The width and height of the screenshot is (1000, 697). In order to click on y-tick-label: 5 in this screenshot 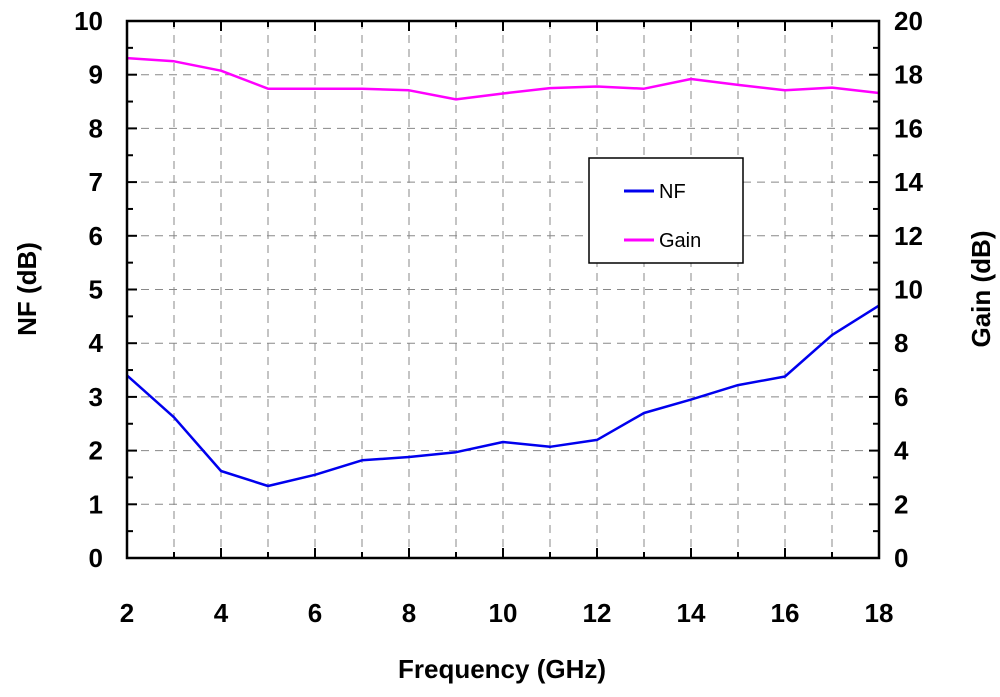, I will do `click(96, 290)`.